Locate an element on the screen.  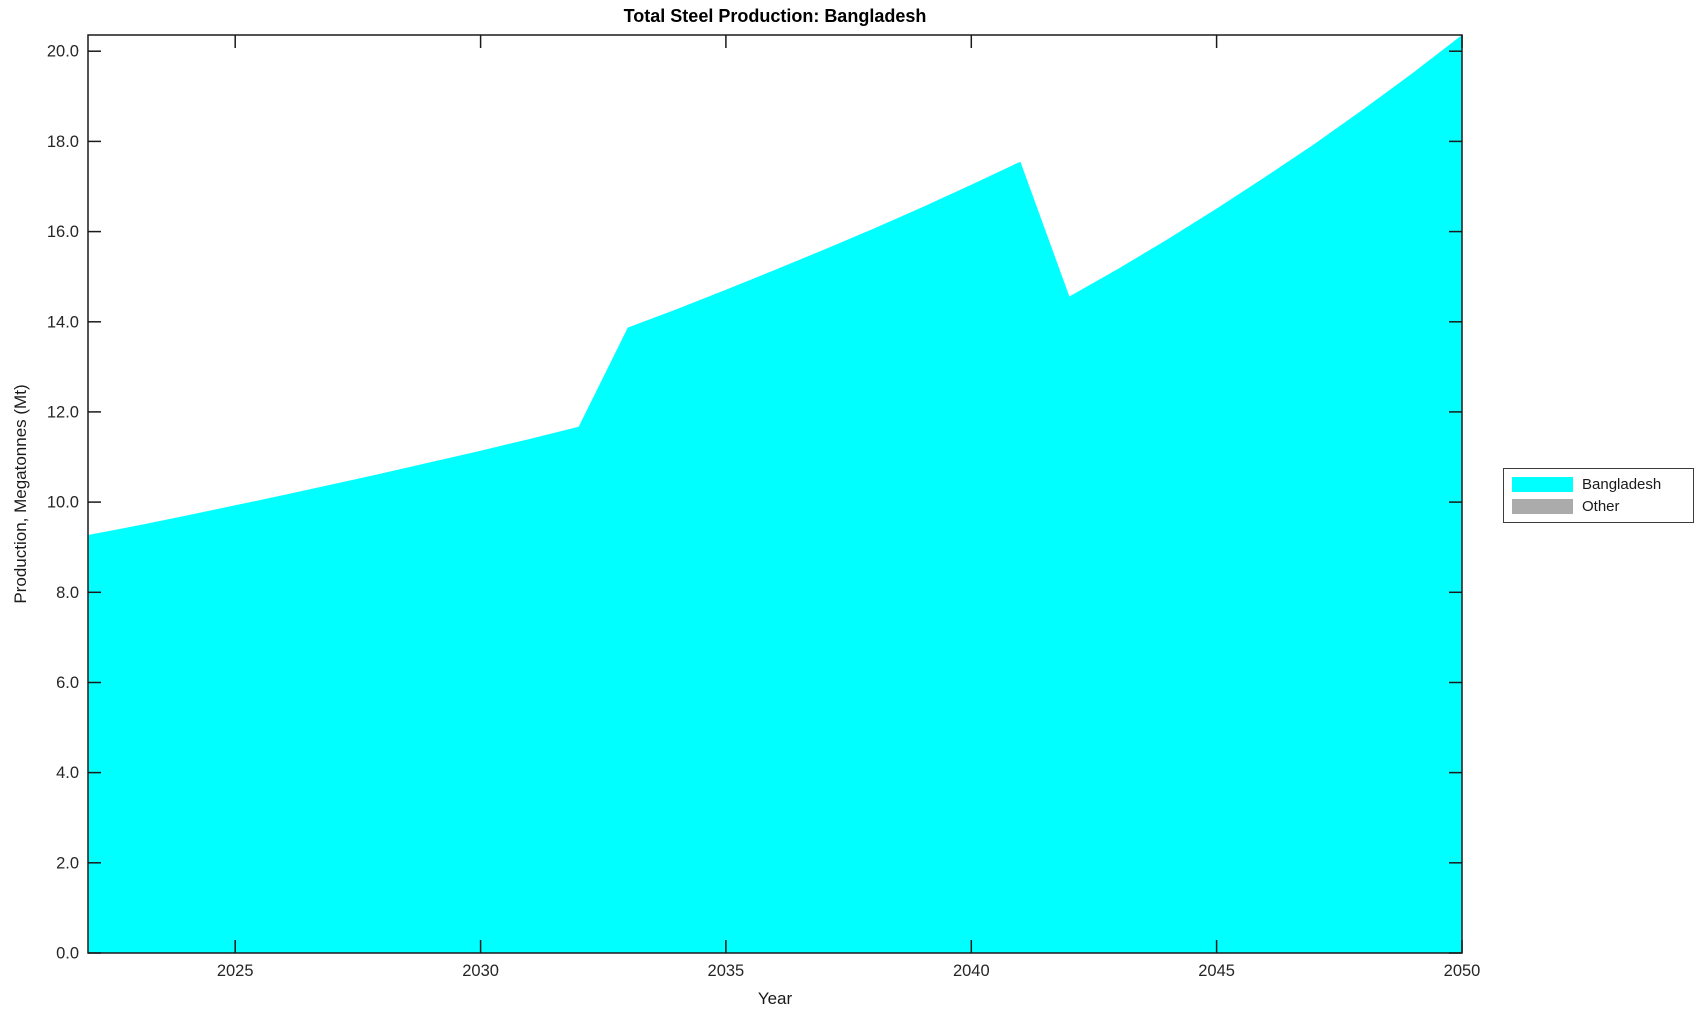
legend-label-other: Other is located at coordinates (1601, 506).